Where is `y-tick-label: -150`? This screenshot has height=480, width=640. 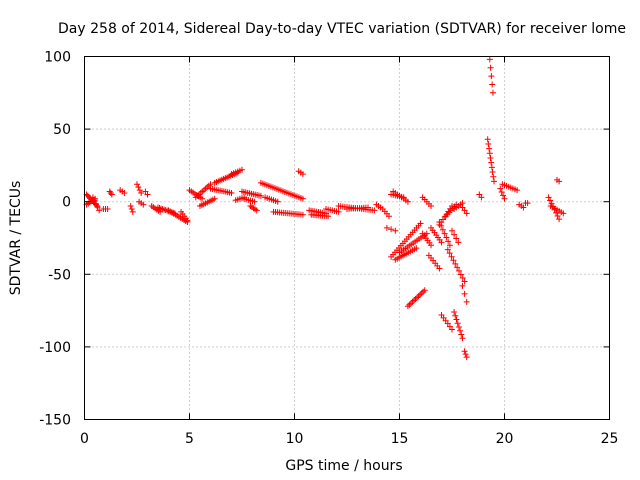
y-tick-label: -150 is located at coordinates (55, 421).